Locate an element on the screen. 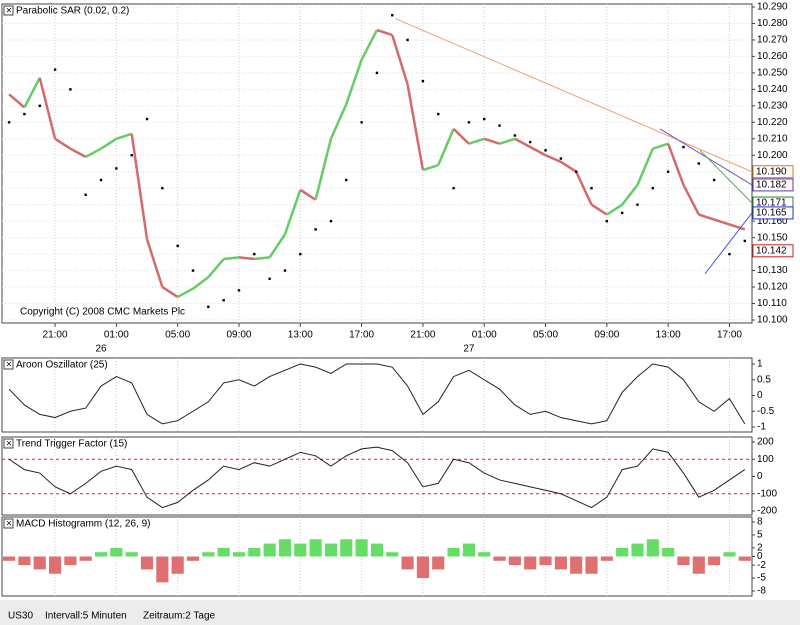  y-tick-label: 5 is located at coordinates (760, 535).